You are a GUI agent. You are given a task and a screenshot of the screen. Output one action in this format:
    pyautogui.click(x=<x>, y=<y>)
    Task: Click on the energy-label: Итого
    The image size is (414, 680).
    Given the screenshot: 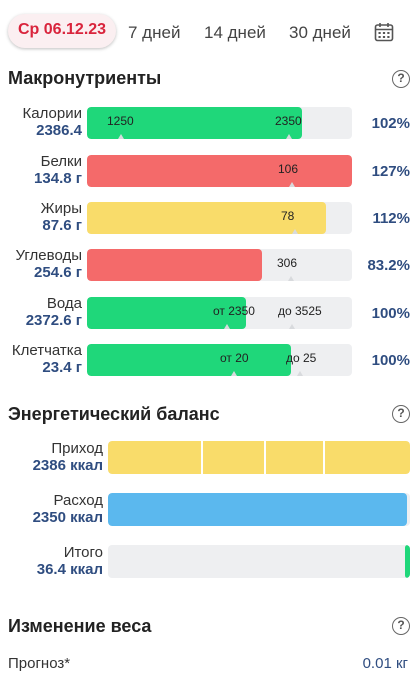 What is the action you would take?
    pyautogui.click(x=83, y=552)
    